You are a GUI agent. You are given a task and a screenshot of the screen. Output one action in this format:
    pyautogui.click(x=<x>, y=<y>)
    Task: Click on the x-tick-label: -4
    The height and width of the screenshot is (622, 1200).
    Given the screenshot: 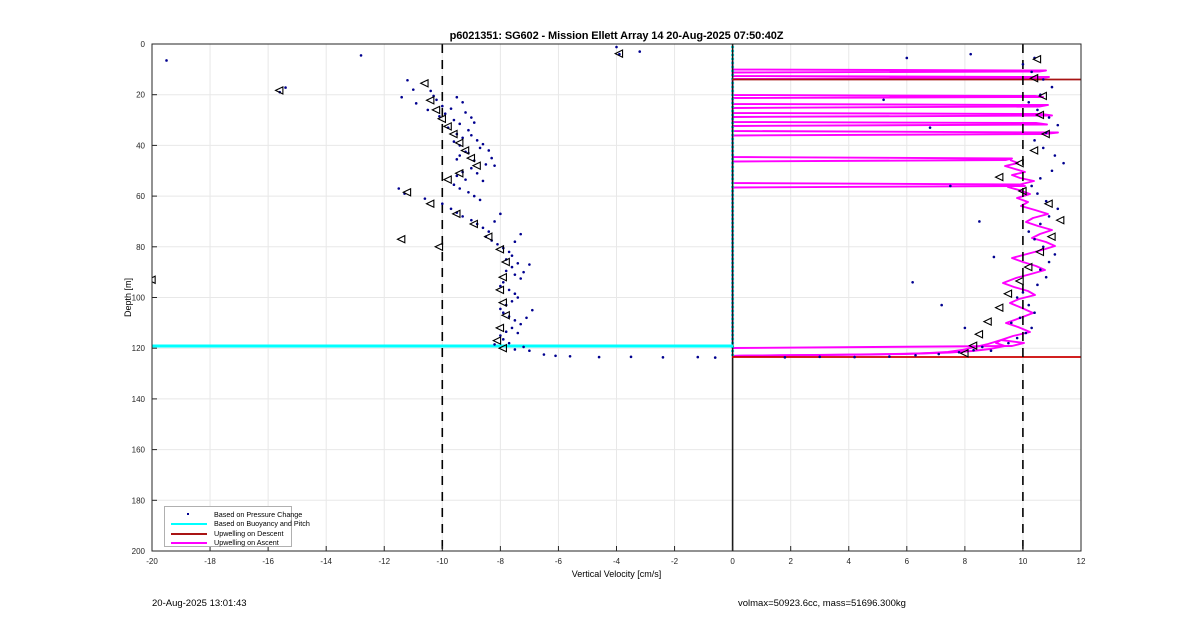 What is the action you would take?
    pyautogui.click(x=617, y=561)
    